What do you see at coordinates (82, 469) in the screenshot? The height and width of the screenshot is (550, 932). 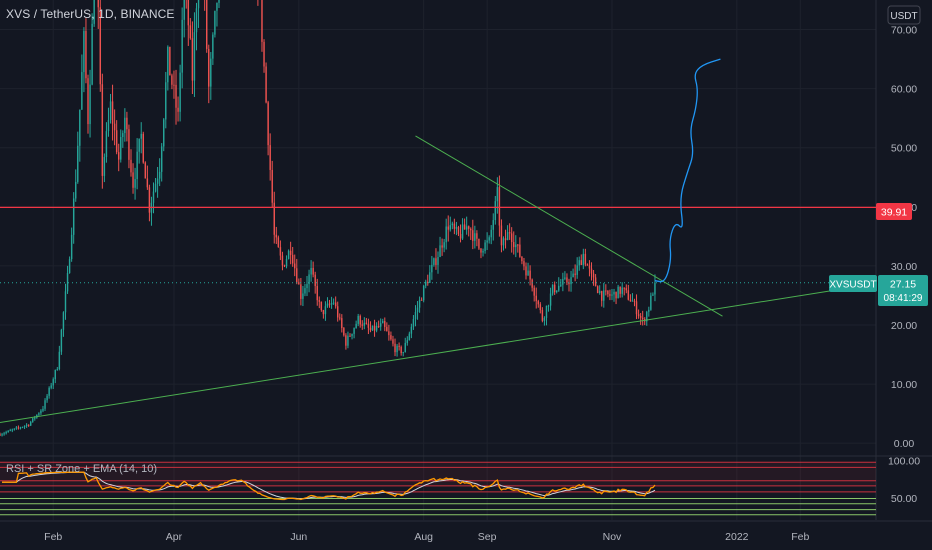 I see `indicator-title: RSI + SR Zone + EMA (14, 10)` at bounding box center [82, 469].